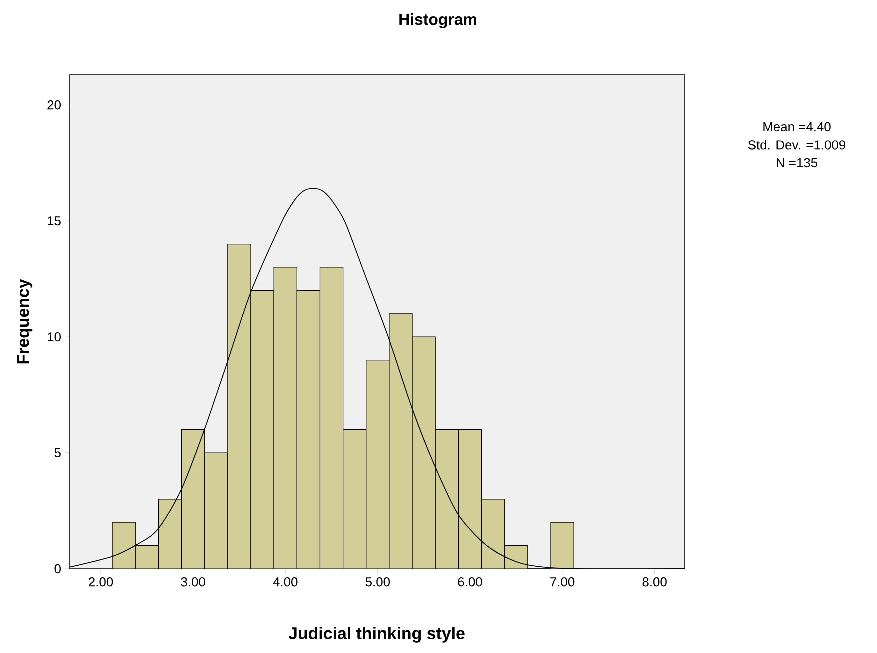 This screenshot has height=653, width=877. I want to click on x-tick-label: 8.00, so click(654, 582).